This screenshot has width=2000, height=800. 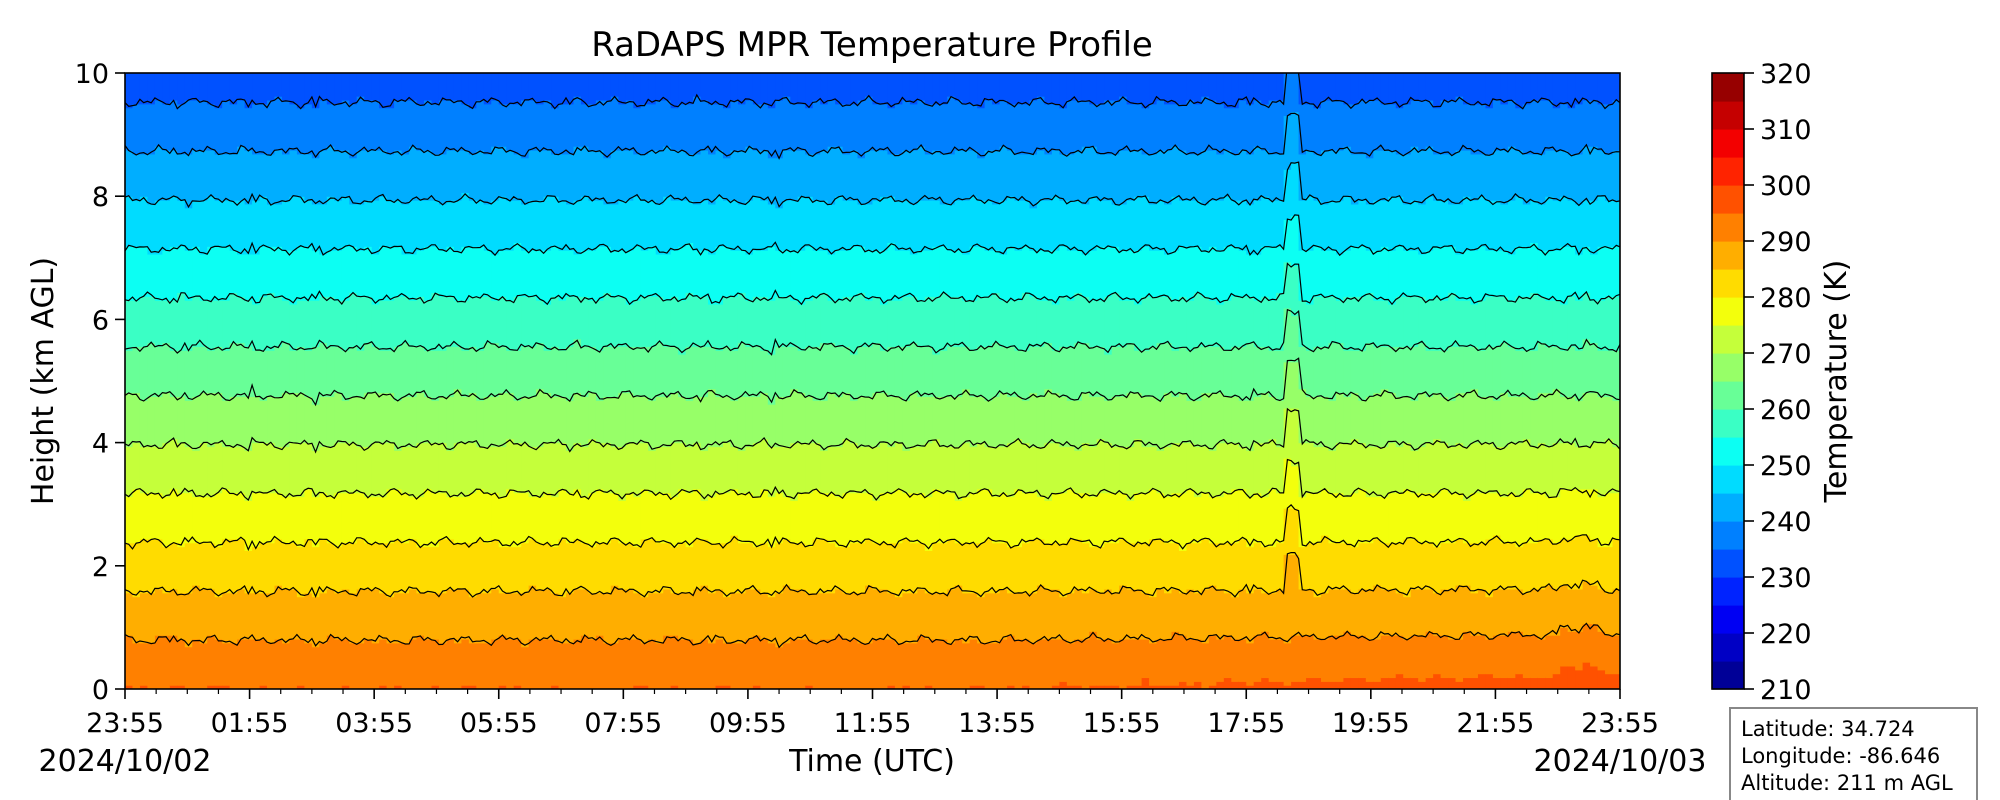 I want to click on colorbar-band, so click(x=1728, y=227).